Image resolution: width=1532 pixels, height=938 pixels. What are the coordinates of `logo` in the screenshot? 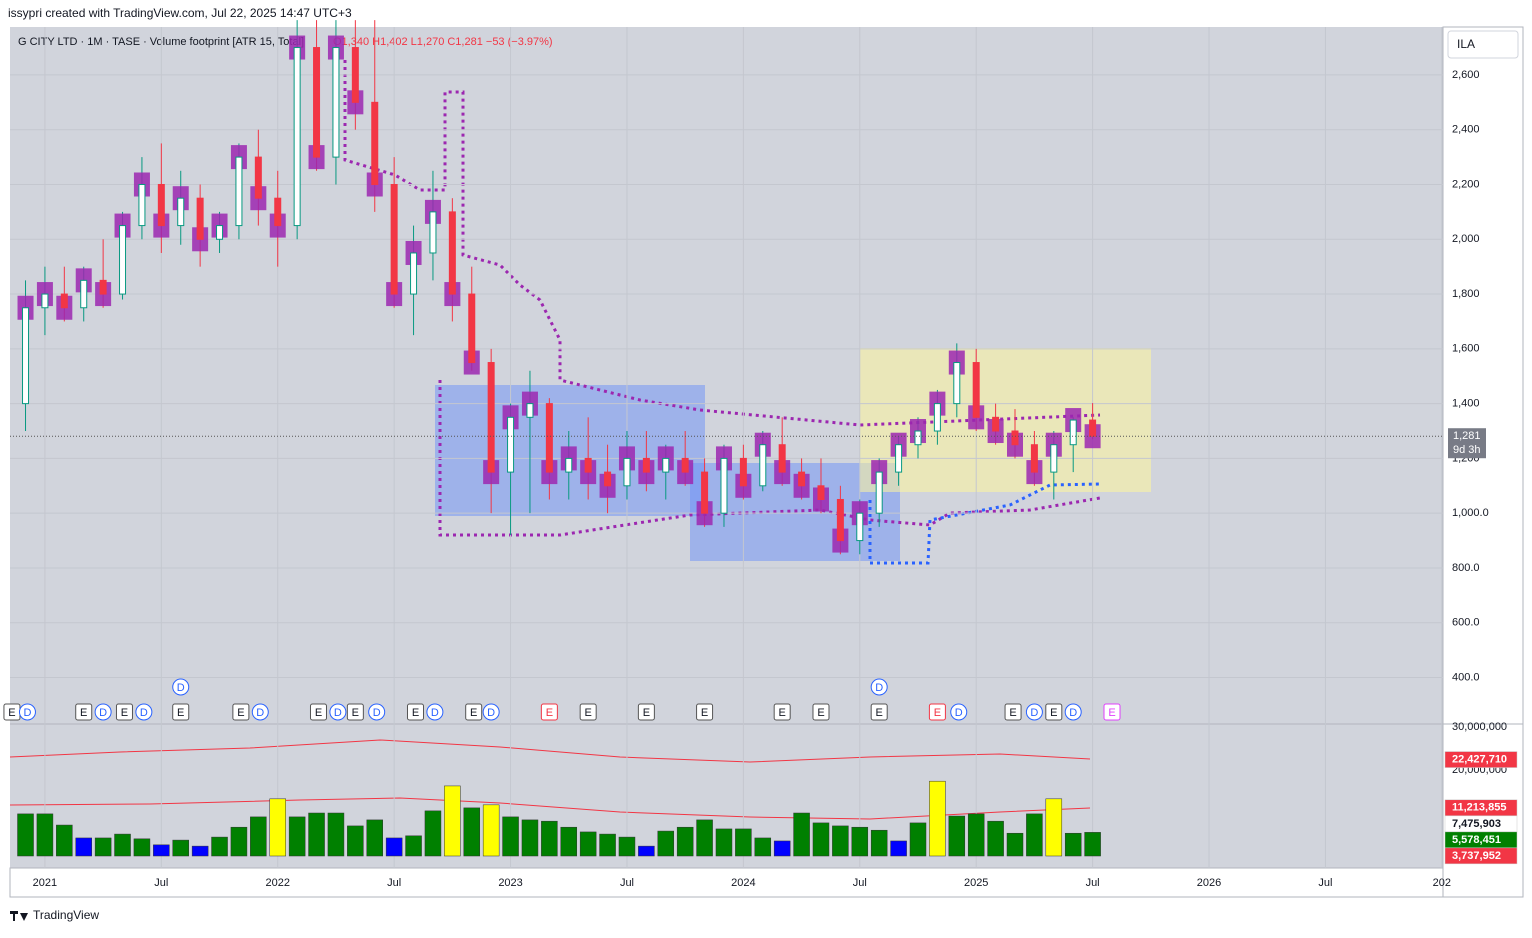 It's located at (19, 916).